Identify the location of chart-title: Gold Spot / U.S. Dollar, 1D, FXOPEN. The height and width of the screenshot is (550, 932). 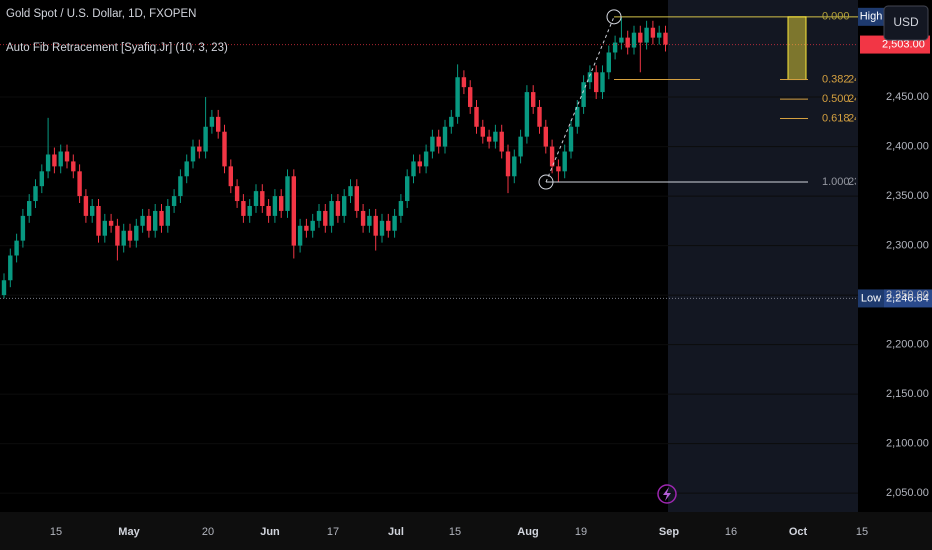
(101, 14).